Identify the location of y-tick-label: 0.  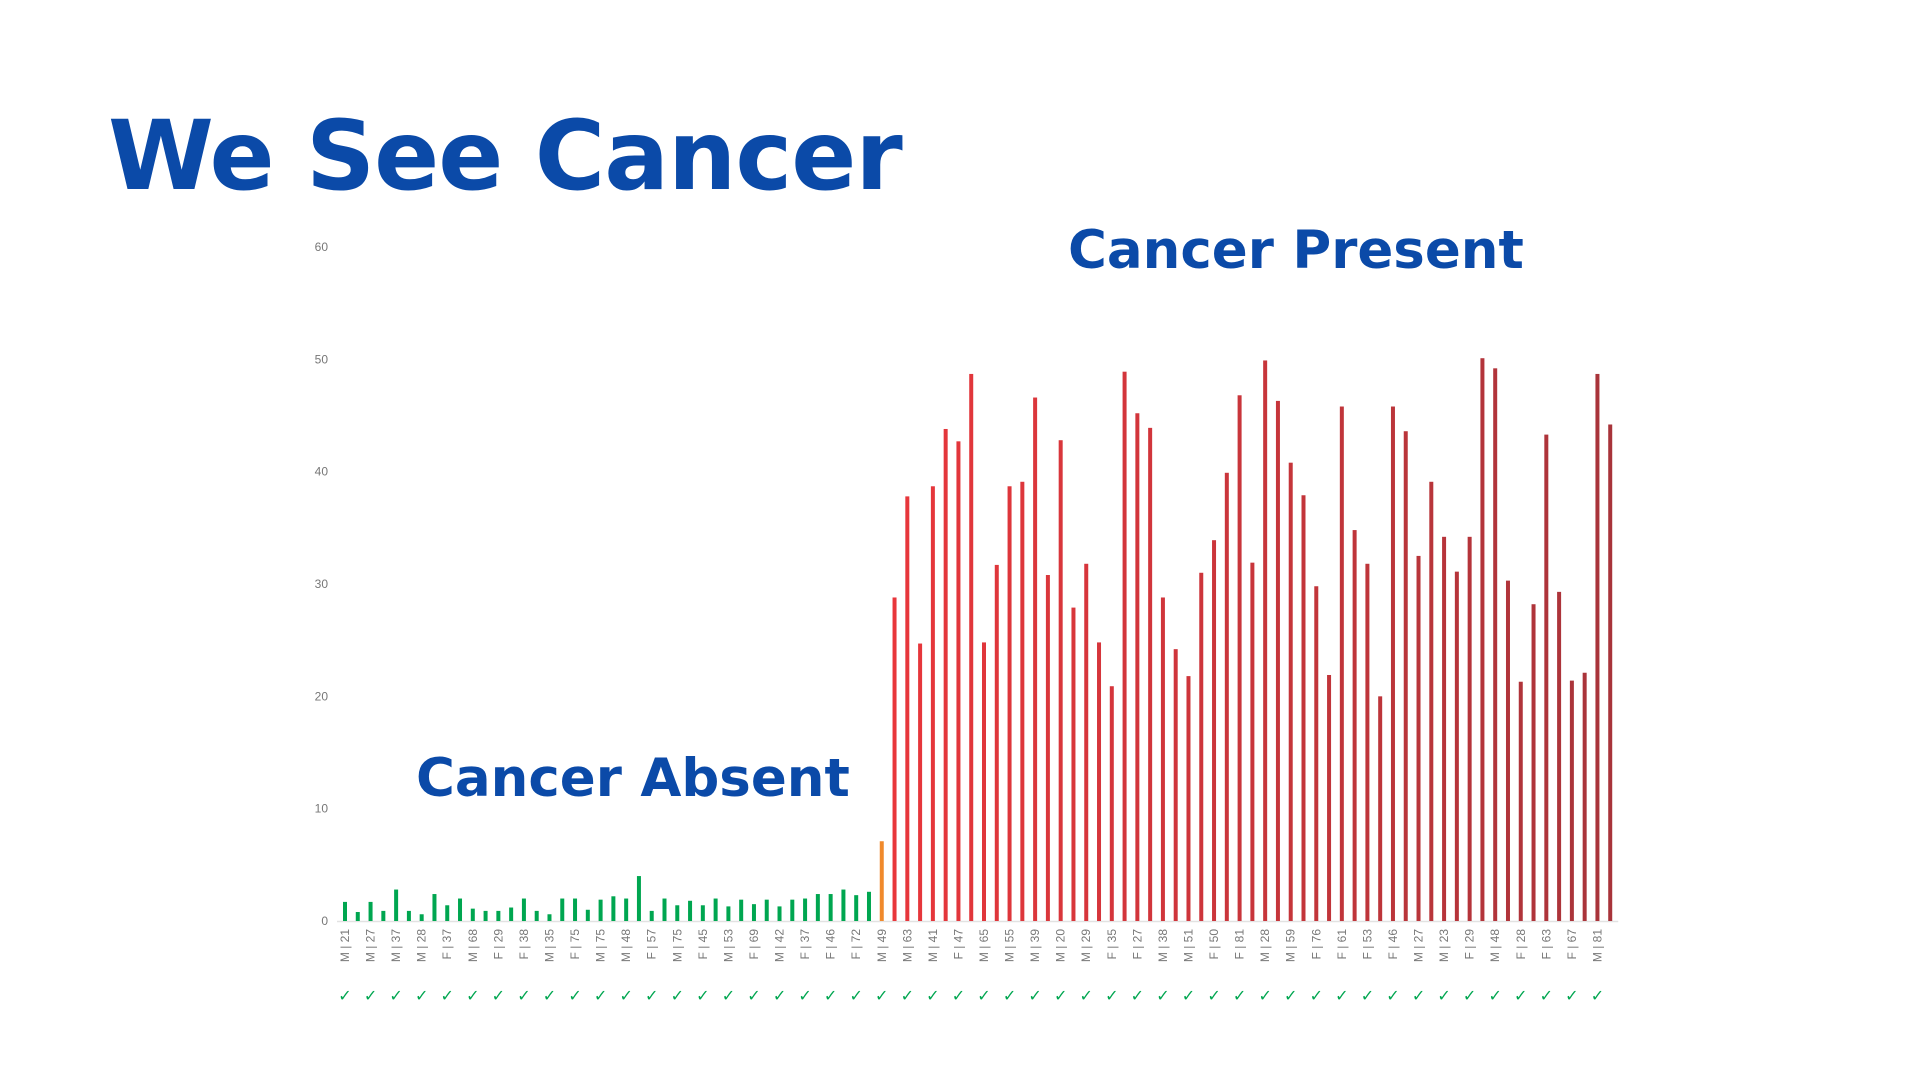
(324, 921).